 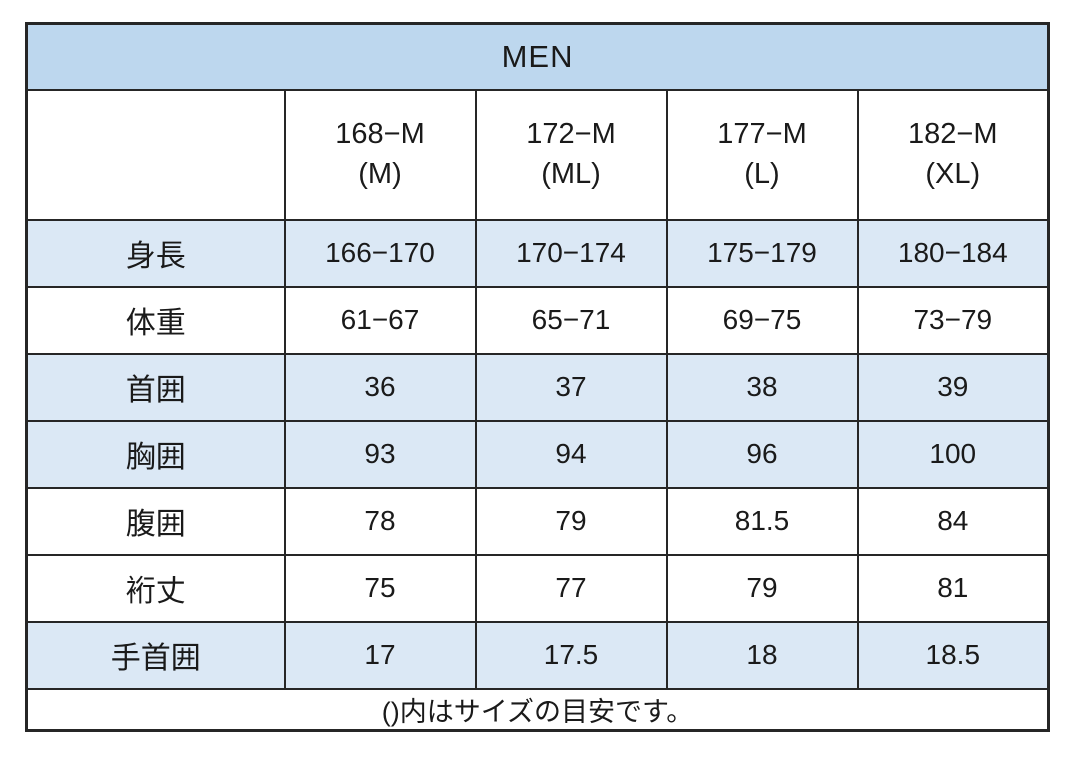 I want to click on row-label: 体重, so click(x=155, y=320).